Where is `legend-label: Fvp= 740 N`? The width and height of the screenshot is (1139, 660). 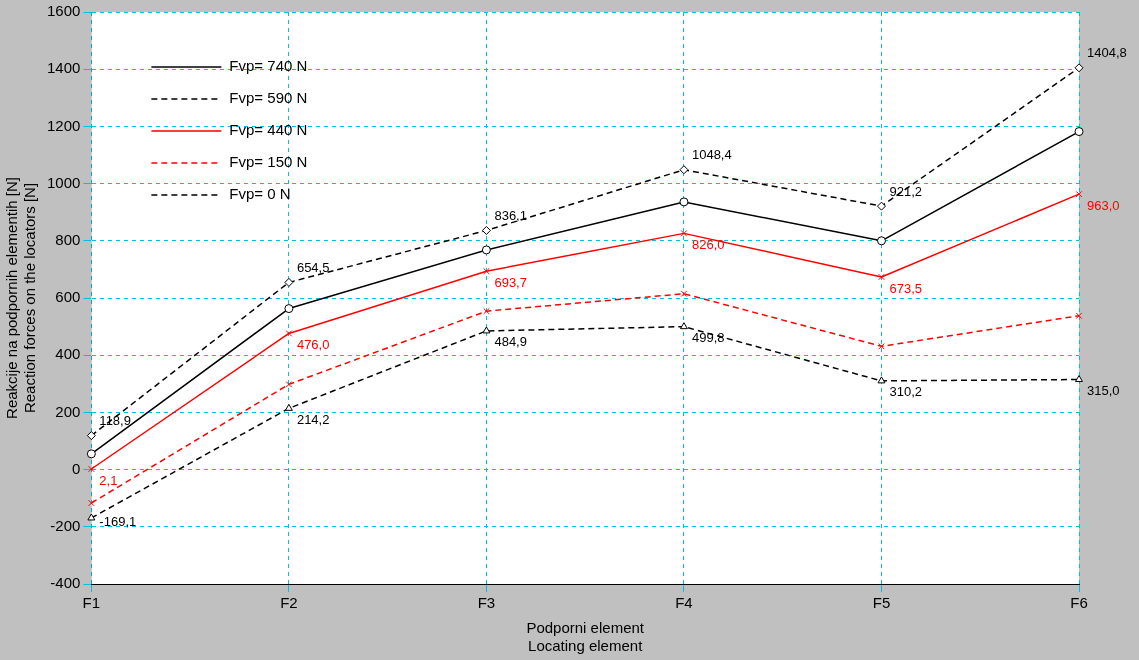
legend-label: Fvp= 740 N is located at coordinates (268, 66).